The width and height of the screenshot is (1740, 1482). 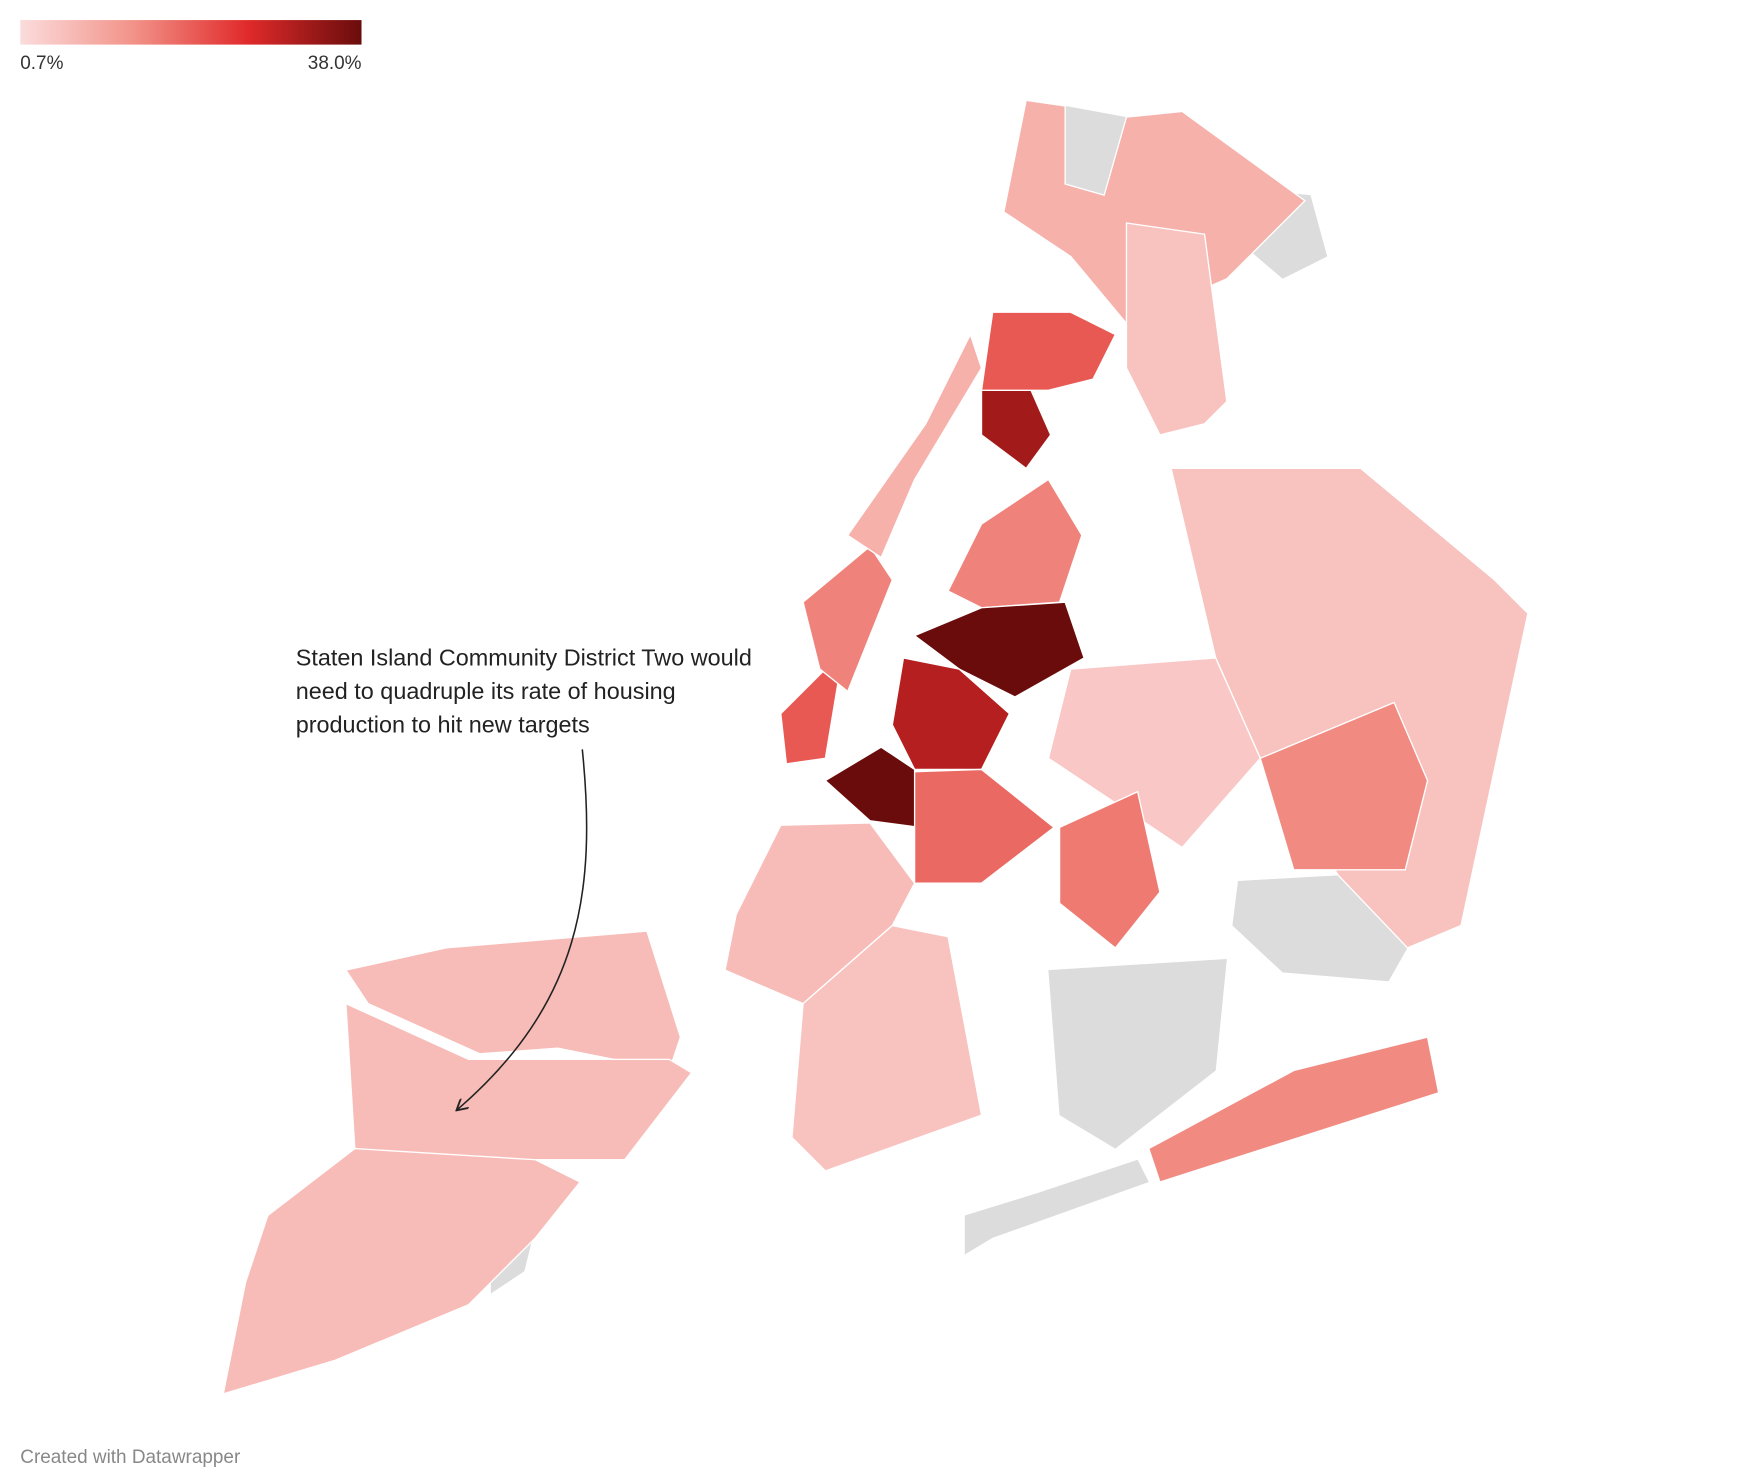 I want to click on park, so click(x=1056, y=1207).